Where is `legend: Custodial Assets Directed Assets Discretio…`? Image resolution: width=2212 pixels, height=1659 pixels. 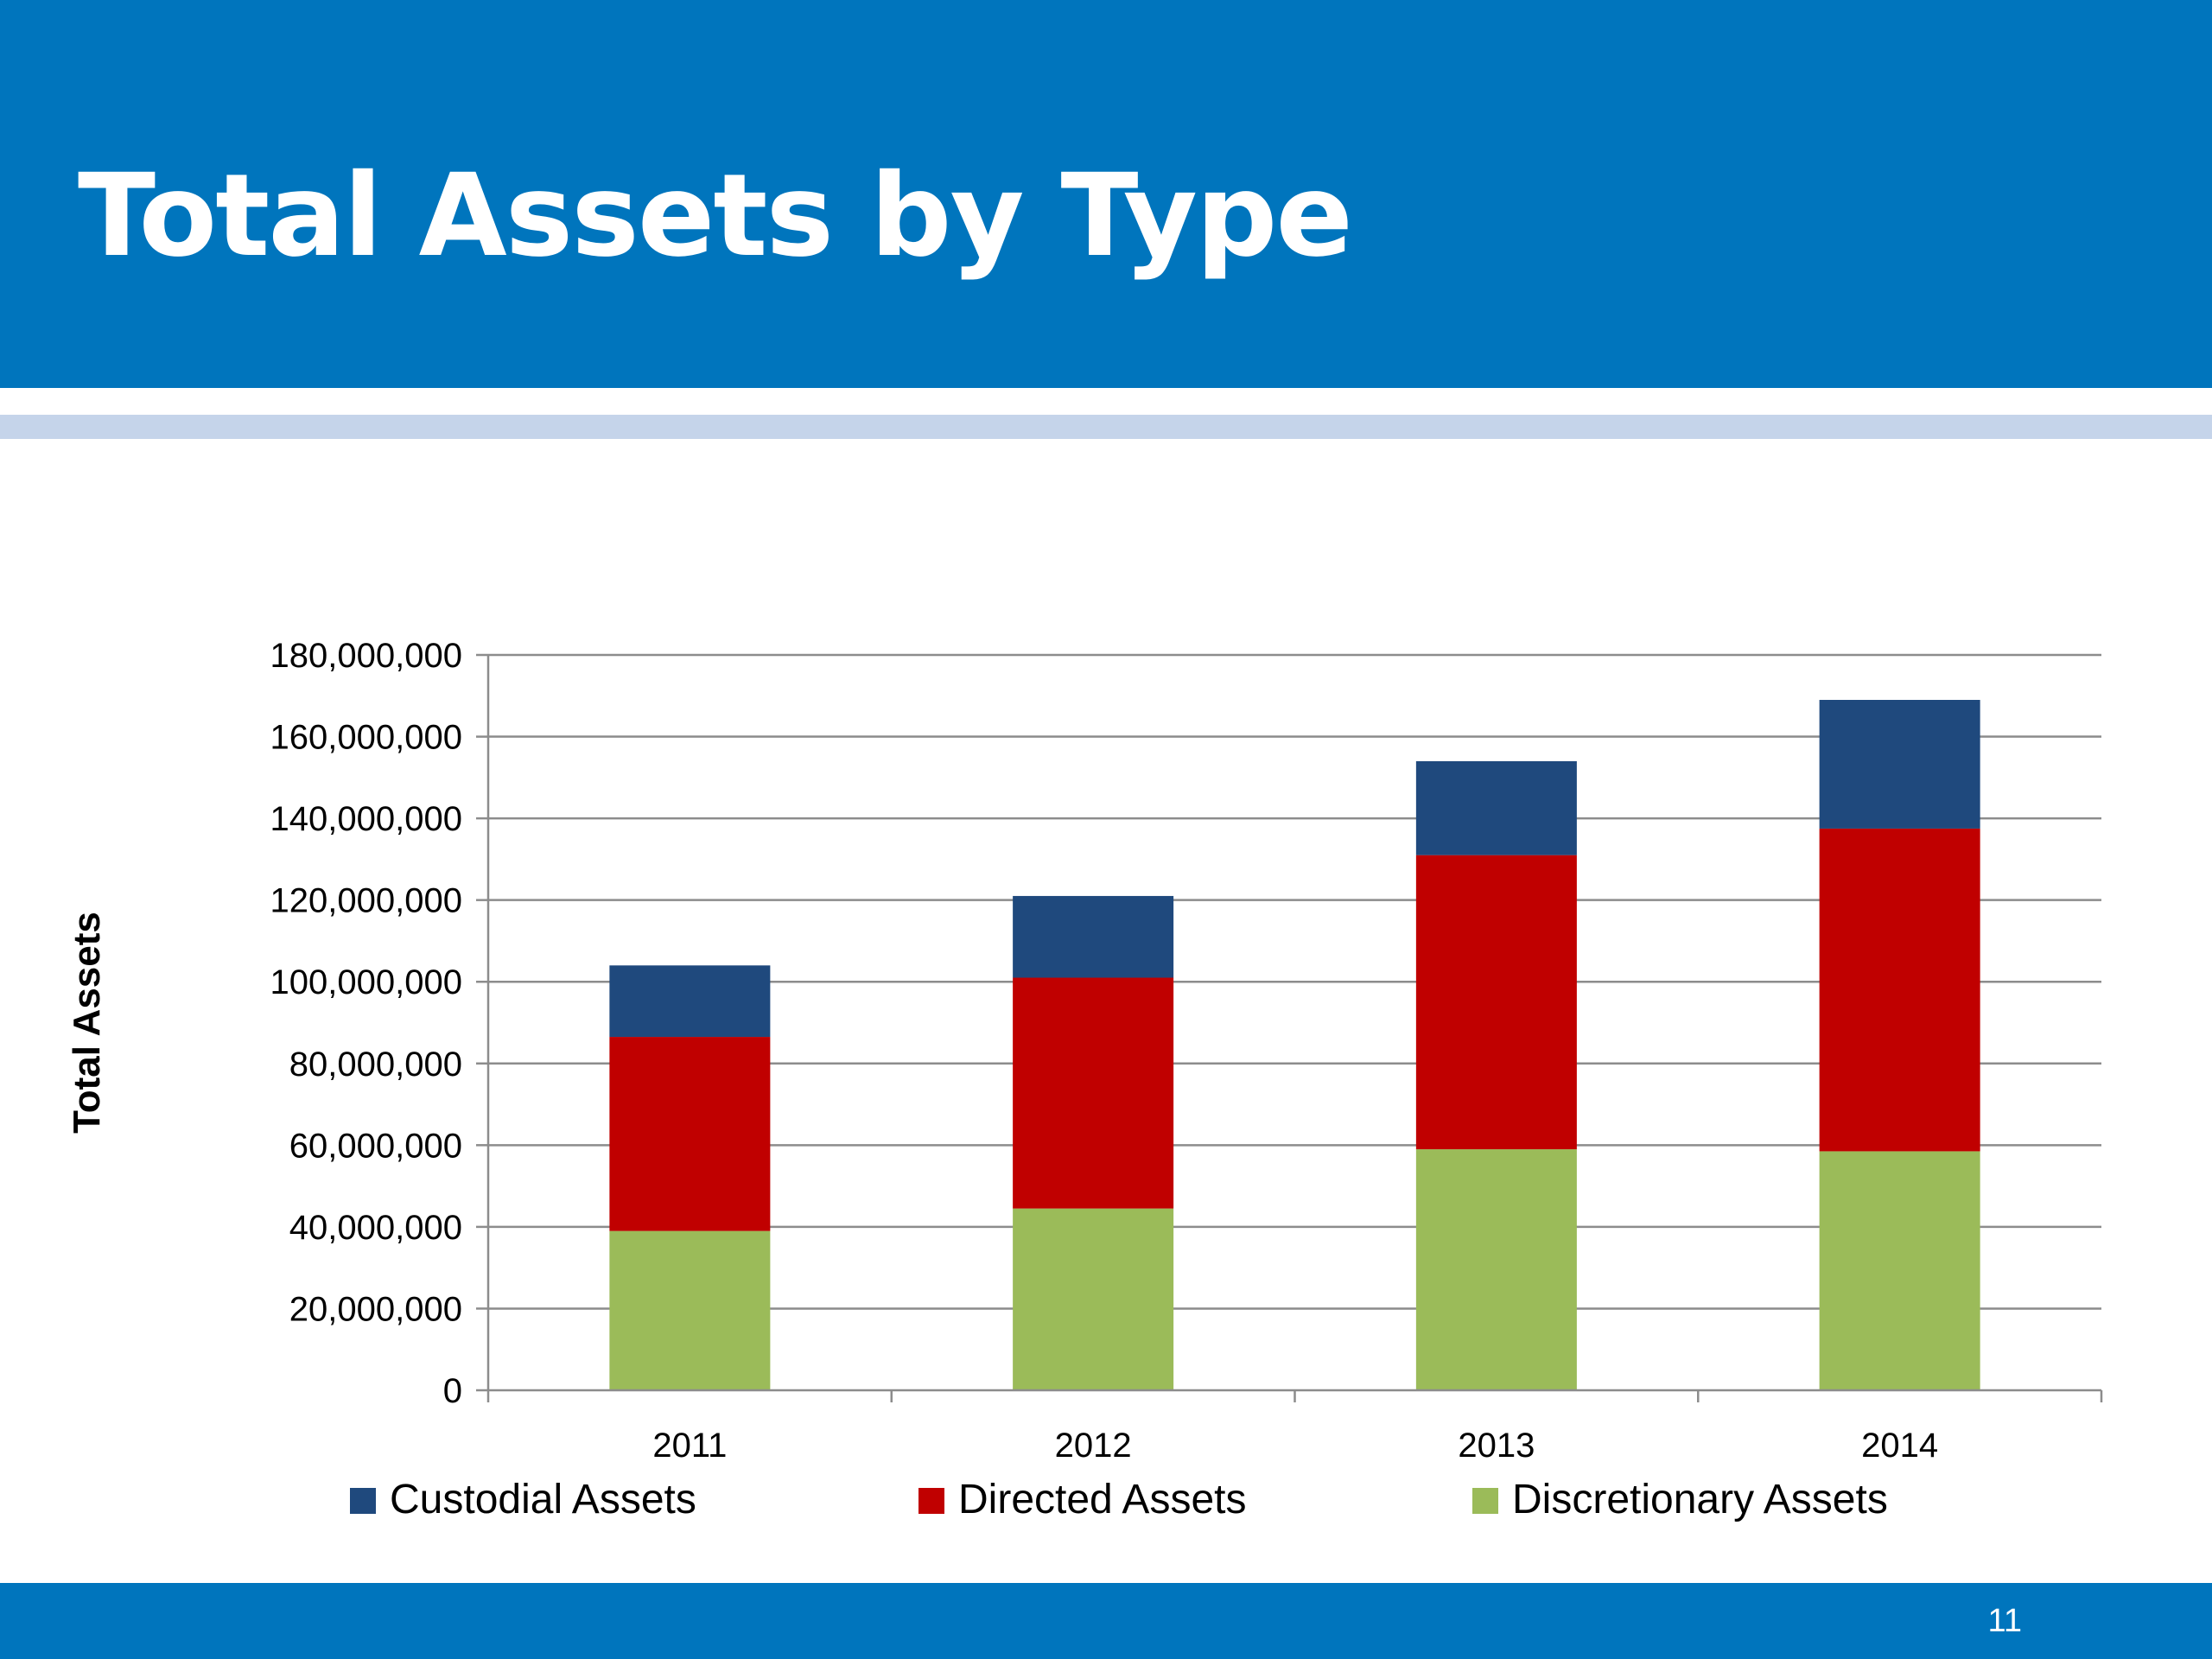
legend: Custodial Assets Directed Assets Discretio… is located at coordinates (1119, 1499).